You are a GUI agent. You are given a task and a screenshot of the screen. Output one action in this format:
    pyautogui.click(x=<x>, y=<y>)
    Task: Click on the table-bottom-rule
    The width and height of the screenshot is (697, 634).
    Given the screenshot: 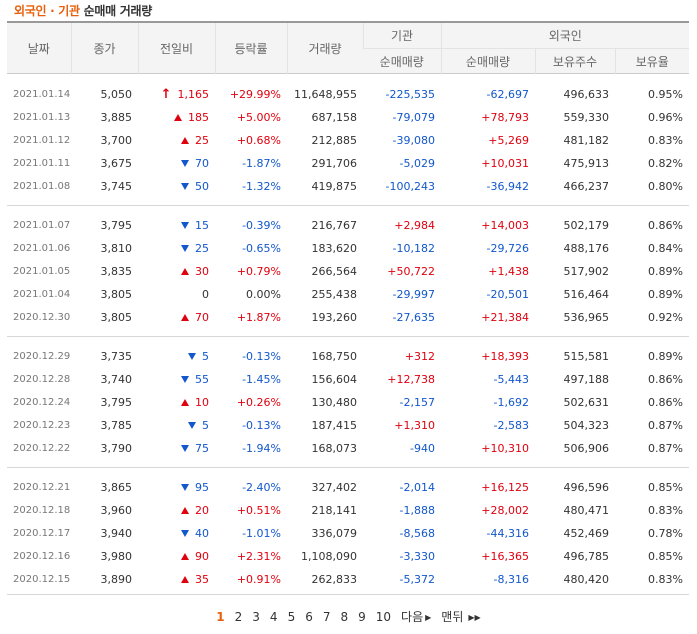 What is the action you would take?
    pyautogui.click(x=348, y=594)
    